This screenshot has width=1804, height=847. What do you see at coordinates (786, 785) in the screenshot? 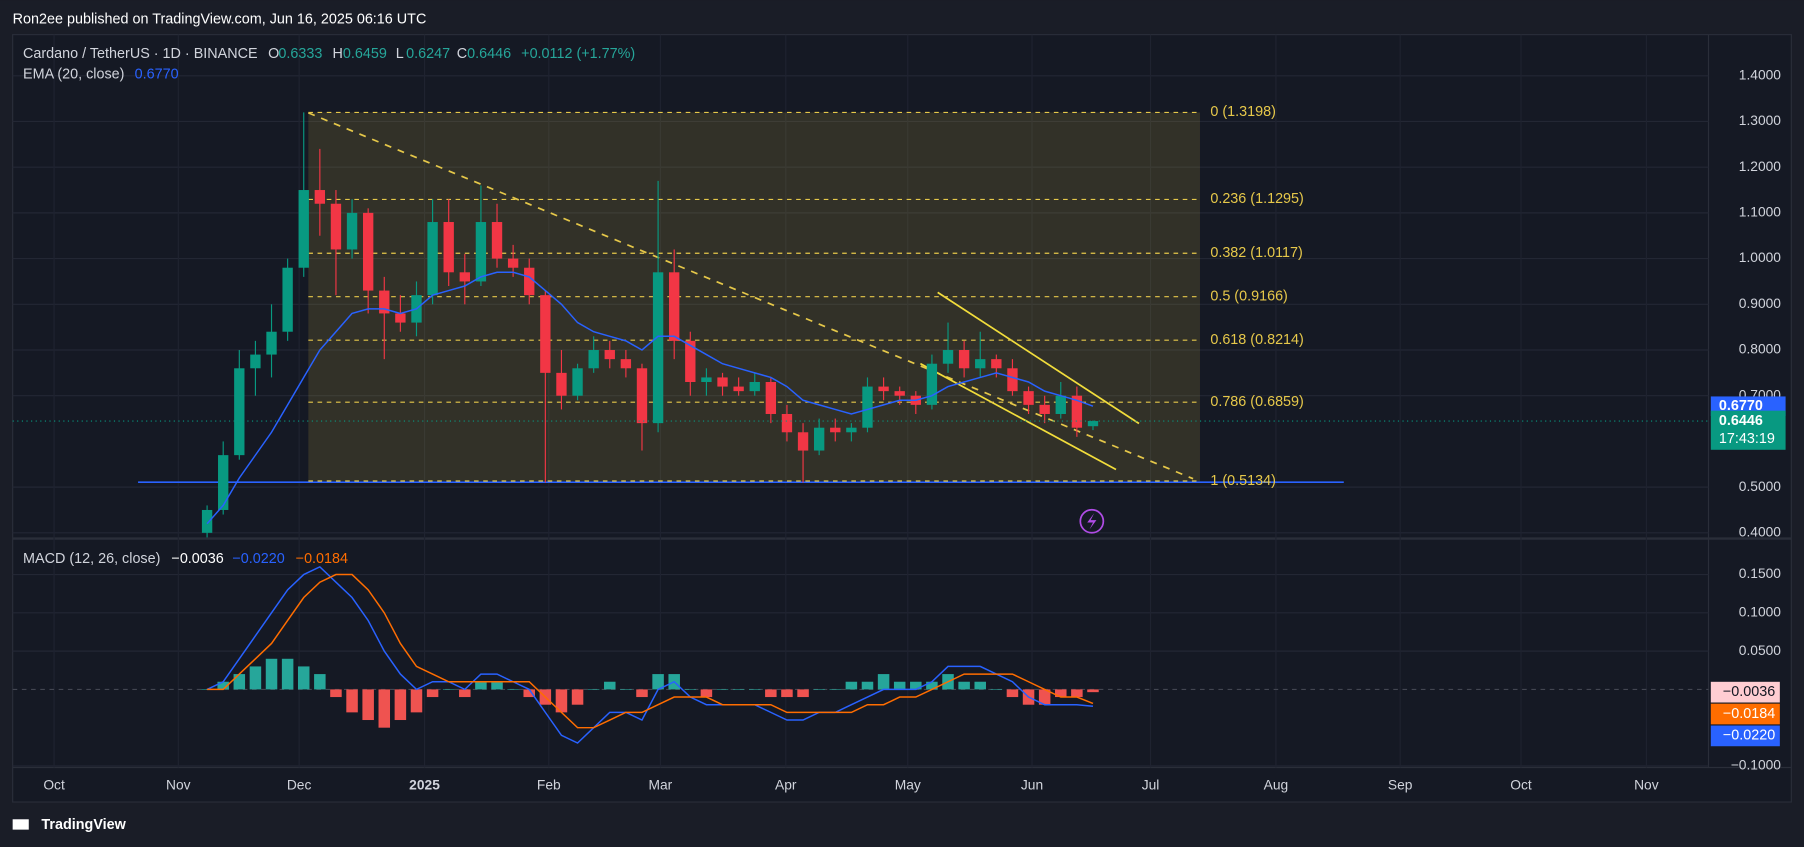
I see `x-tick-label: Apr` at bounding box center [786, 785].